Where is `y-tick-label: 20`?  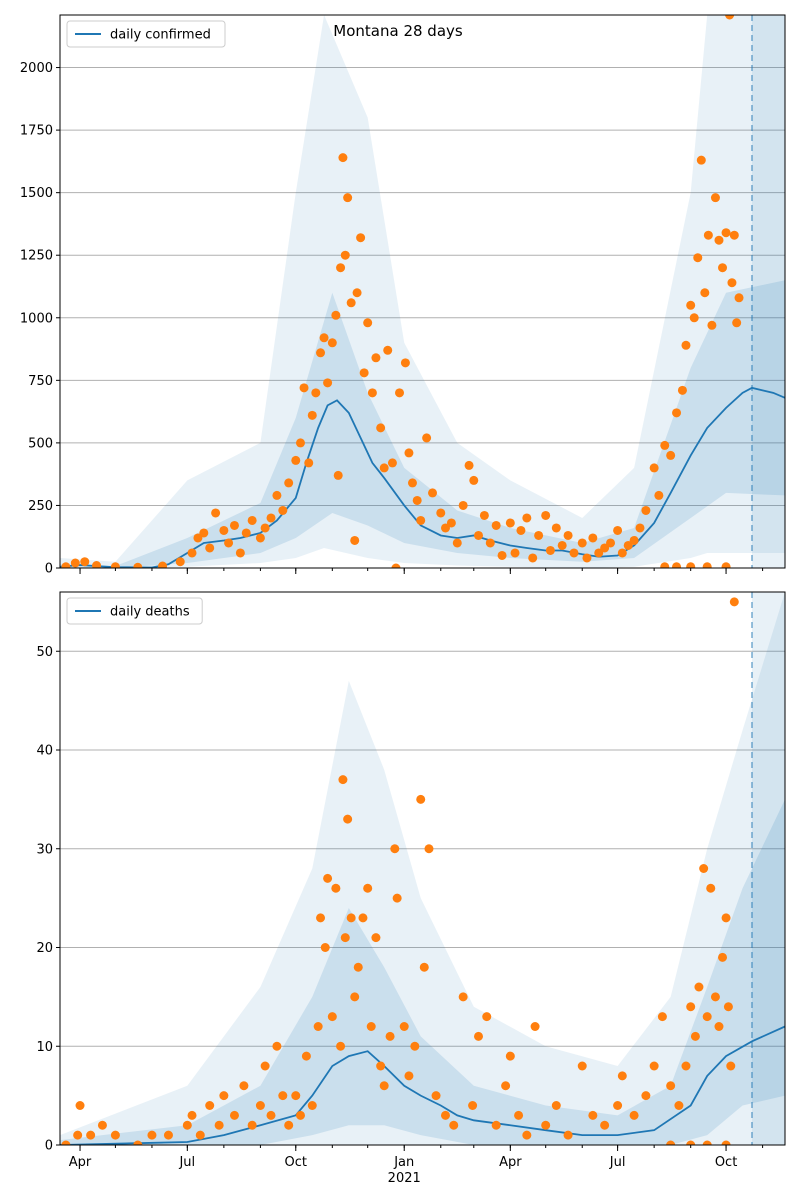
y-tick-label: 20 is located at coordinates (44, 948).